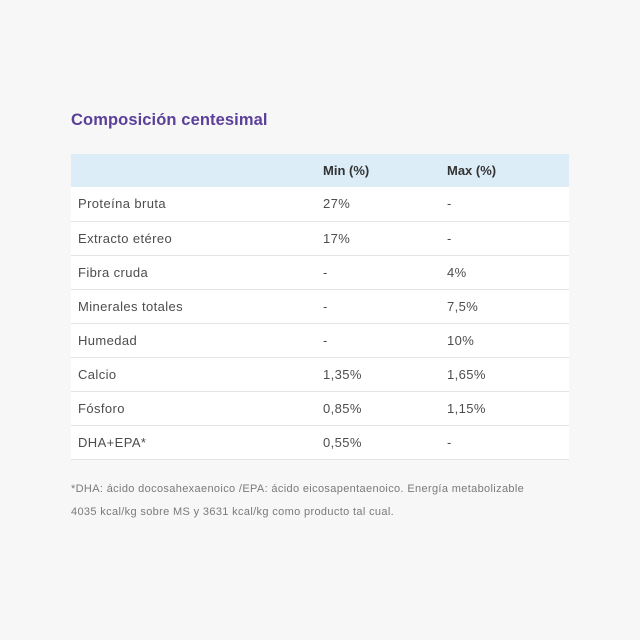 The image size is (640, 640). What do you see at coordinates (193, 204) in the screenshot?
I see `nutrient-name: Proteína bruta` at bounding box center [193, 204].